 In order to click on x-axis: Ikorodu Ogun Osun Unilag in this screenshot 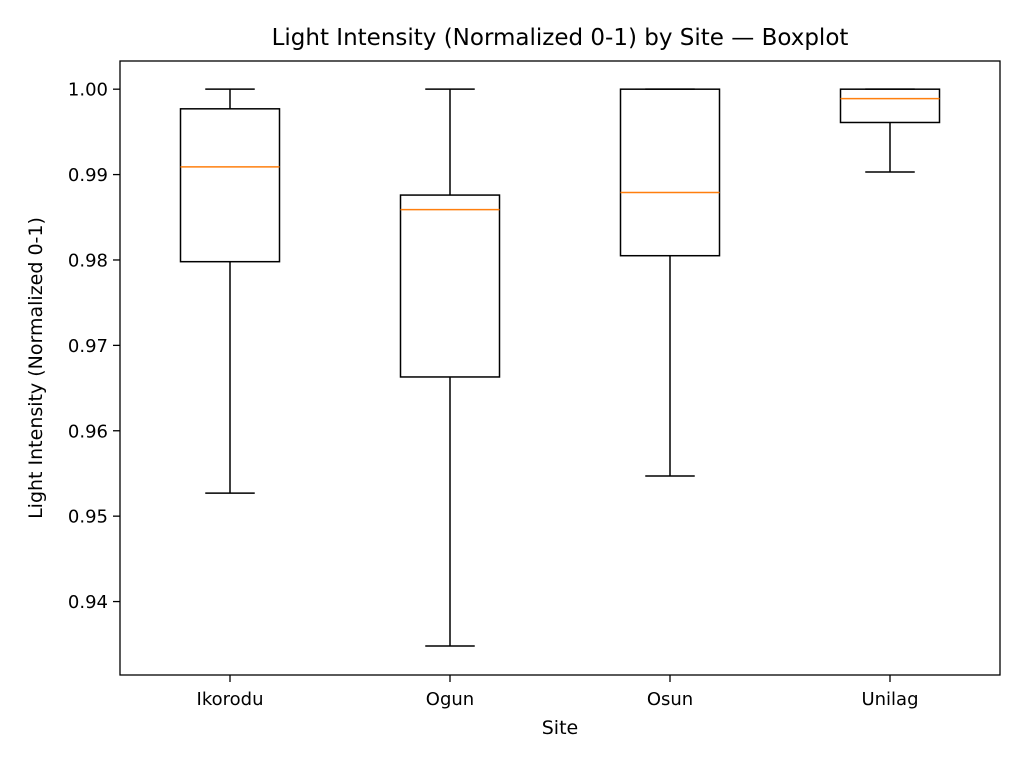, I will do `click(558, 692)`.